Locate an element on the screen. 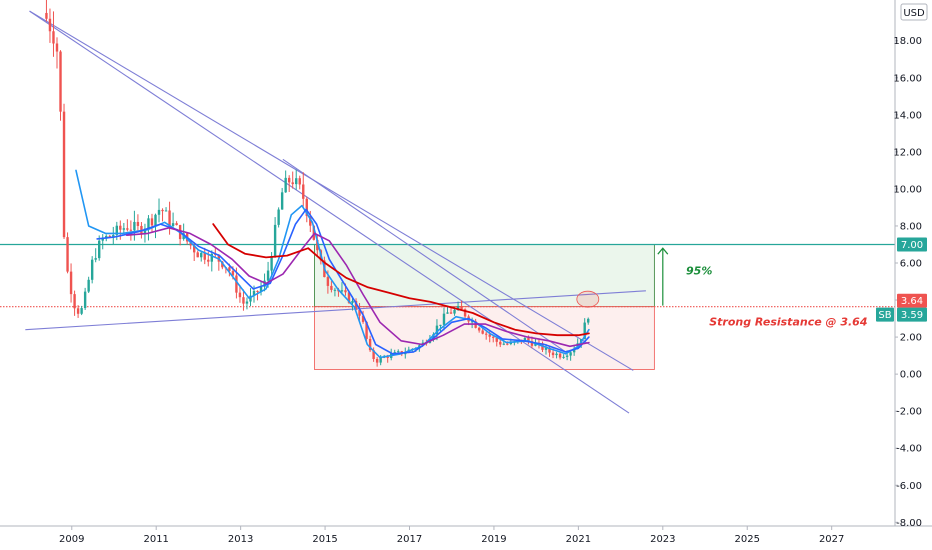 The image size is (932, 550). currency-badge is located at coordinates (914, 12).